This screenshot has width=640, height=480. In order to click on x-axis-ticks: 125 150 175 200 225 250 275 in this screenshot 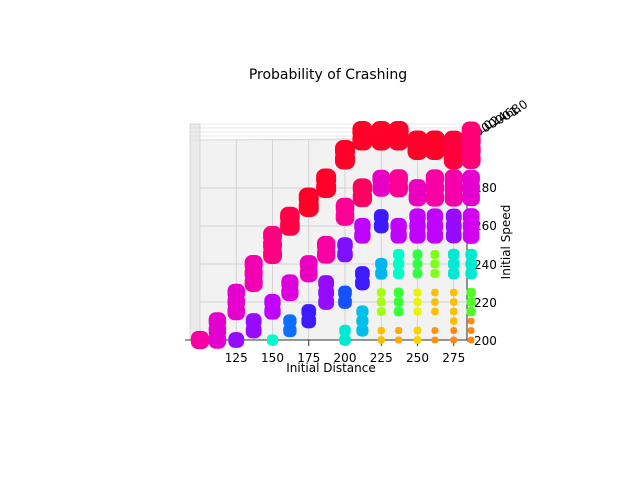, I will do `click(345, 352)`.